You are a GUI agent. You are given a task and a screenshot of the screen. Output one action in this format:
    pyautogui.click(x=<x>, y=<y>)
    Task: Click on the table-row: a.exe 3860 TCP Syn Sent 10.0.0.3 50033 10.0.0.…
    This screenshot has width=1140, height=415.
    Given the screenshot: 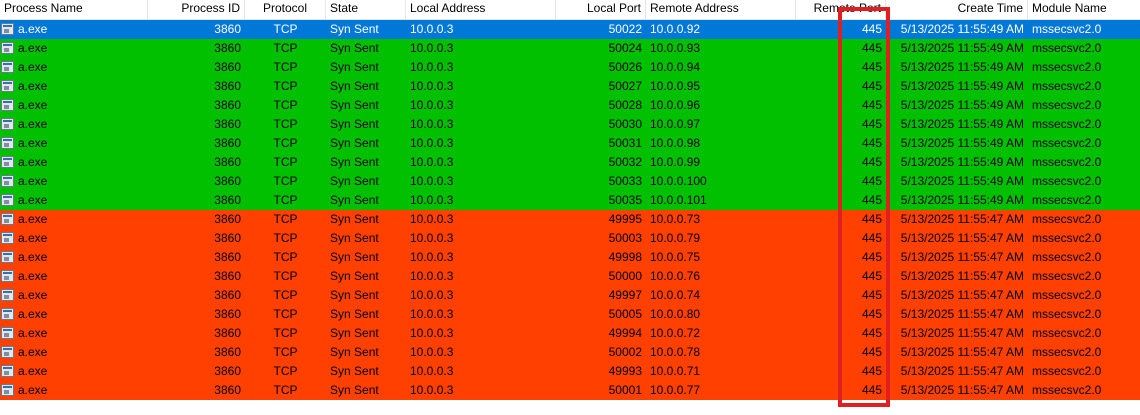 What is the action you would take?
    pyautogui.click(x=570, y=181)
    